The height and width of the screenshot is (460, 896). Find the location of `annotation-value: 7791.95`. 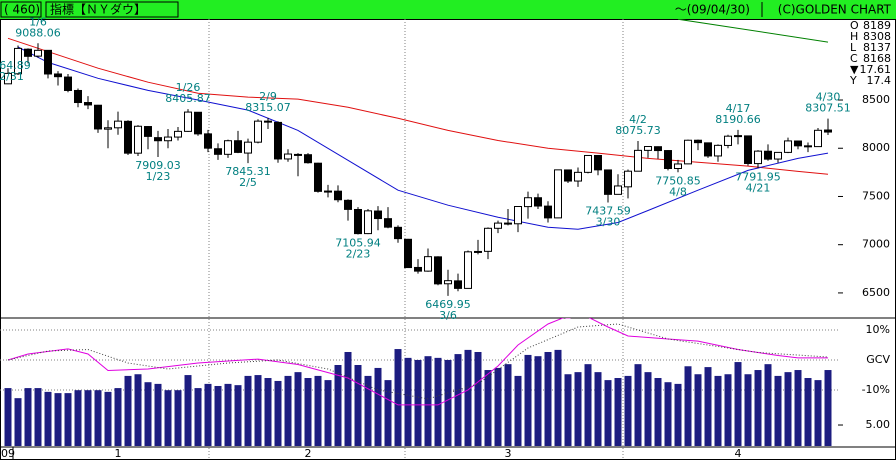

annotation-value: 7791.95 is located at coordinates (758, 176).